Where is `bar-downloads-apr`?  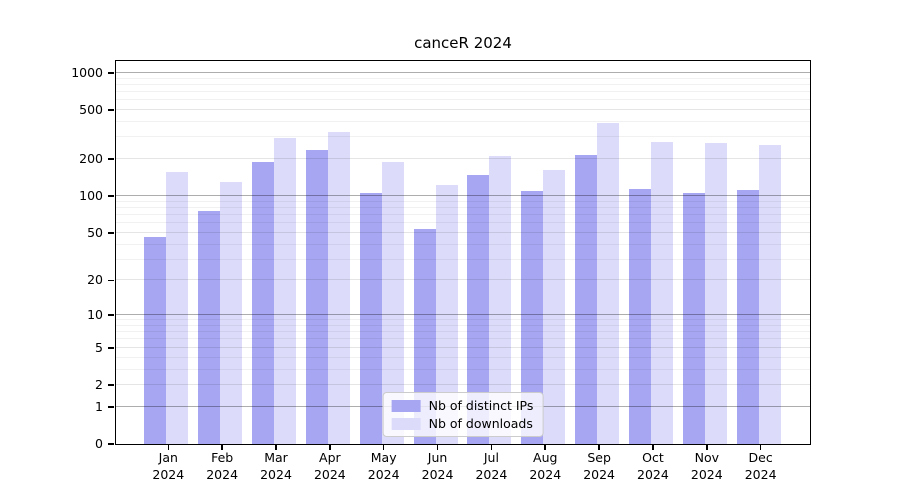 bar-downloads-apr is located at coordinates (338, 288).